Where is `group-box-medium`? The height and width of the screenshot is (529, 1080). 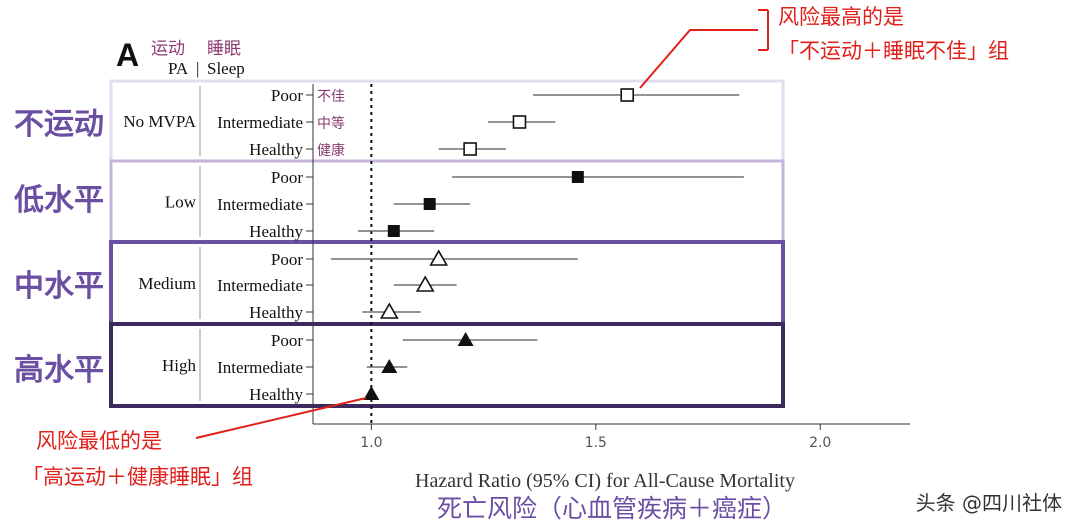 group-box-medium is located at coordinates (447, 283).